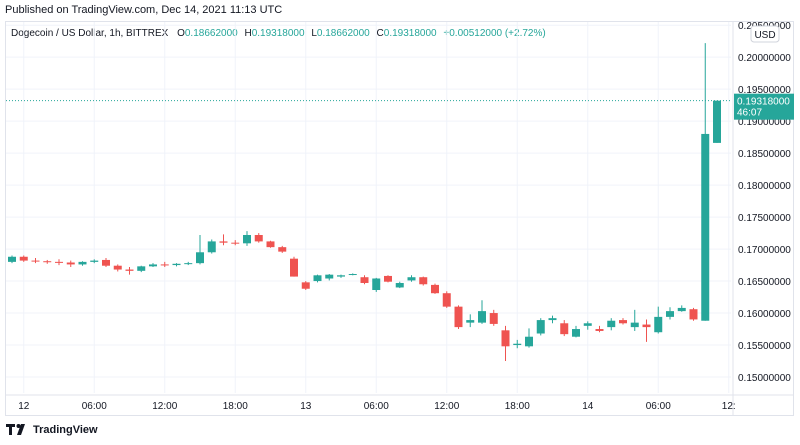 The image size is (800, 445). I want to click on symbol-title: Dogecoin / US Dollar, 1h, BITTREX, so click(90, 33).